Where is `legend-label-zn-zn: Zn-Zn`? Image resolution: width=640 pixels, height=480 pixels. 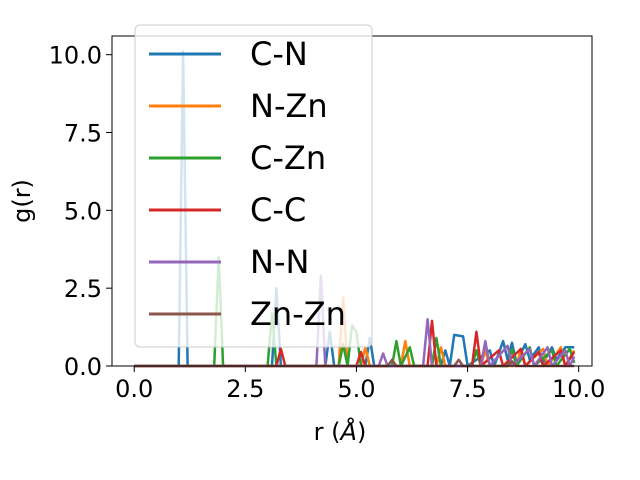
legend-label-zn-zn: Zn-Zn is located at coordinates (298, 314).